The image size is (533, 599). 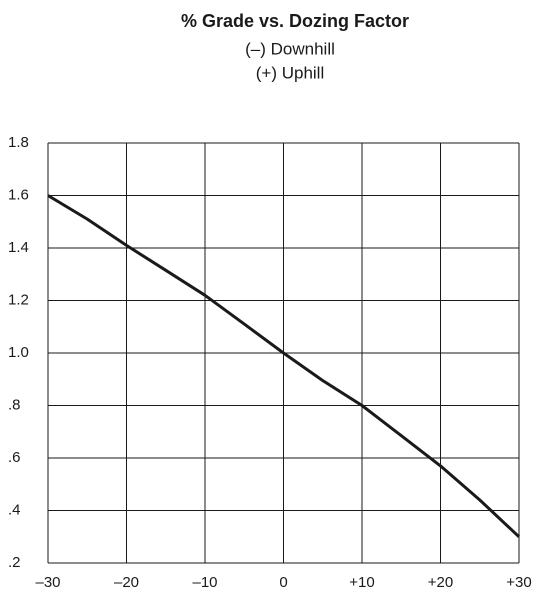 I want to click on y-tick-label: .8, so click(x=14, y=404).